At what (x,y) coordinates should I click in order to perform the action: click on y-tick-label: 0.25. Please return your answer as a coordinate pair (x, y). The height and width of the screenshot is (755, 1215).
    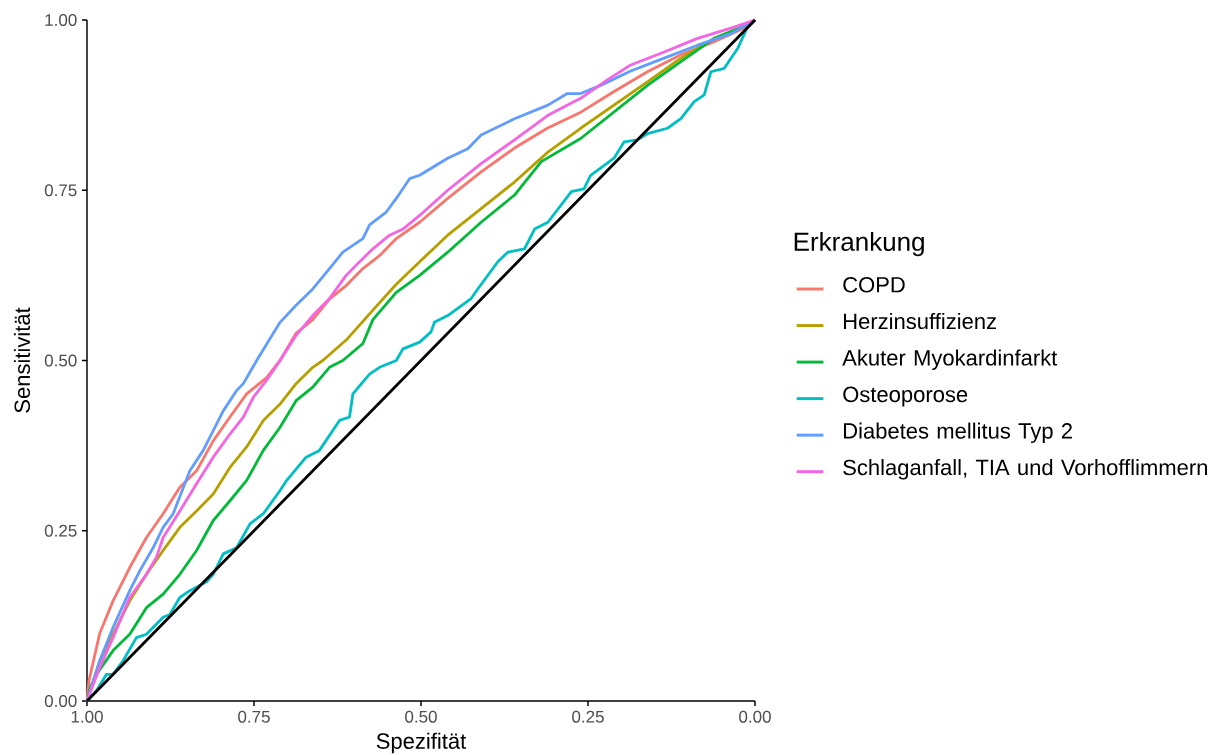
    Looking at the image, I should click on (60, 530).